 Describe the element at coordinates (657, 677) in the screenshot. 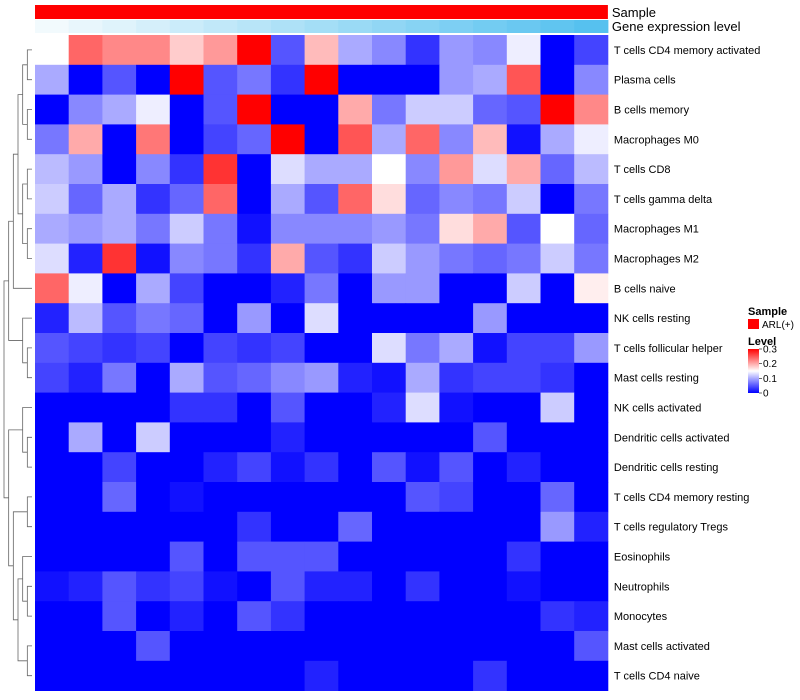

I see `row-label: T cells CD4 naive` at that location.